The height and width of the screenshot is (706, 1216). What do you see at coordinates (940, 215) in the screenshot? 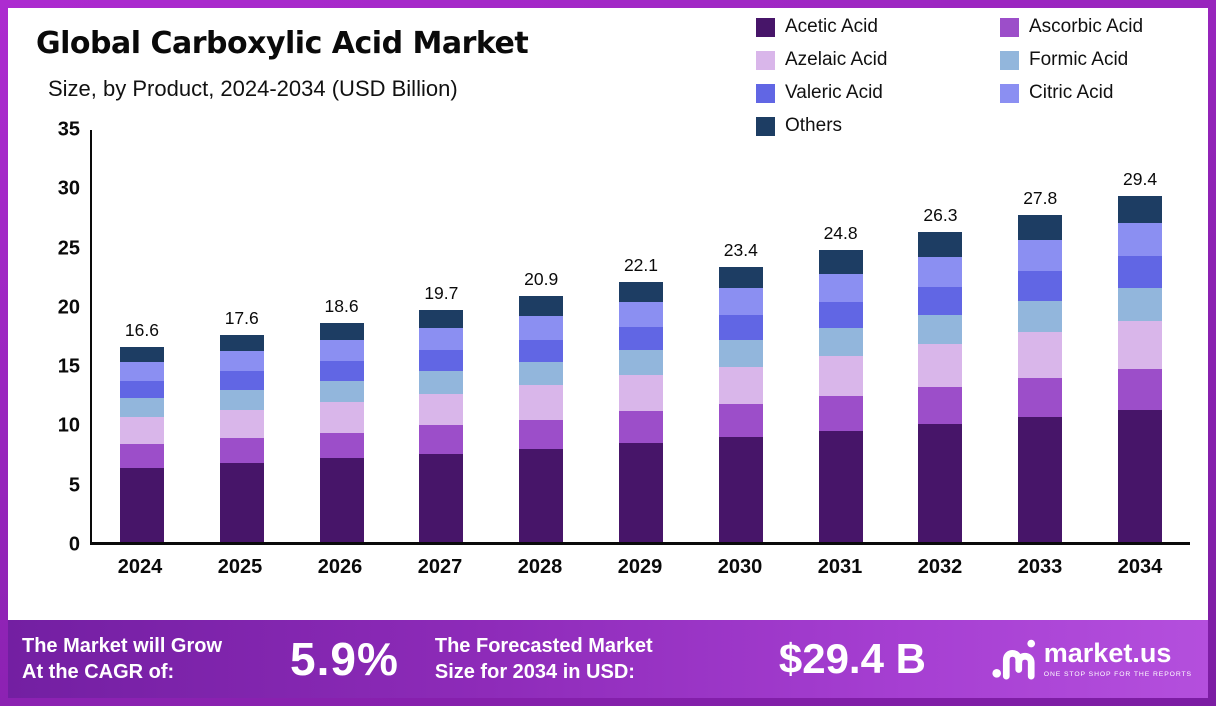
I see `bar-total-label: 26.3` at bounding box center [940, 215].